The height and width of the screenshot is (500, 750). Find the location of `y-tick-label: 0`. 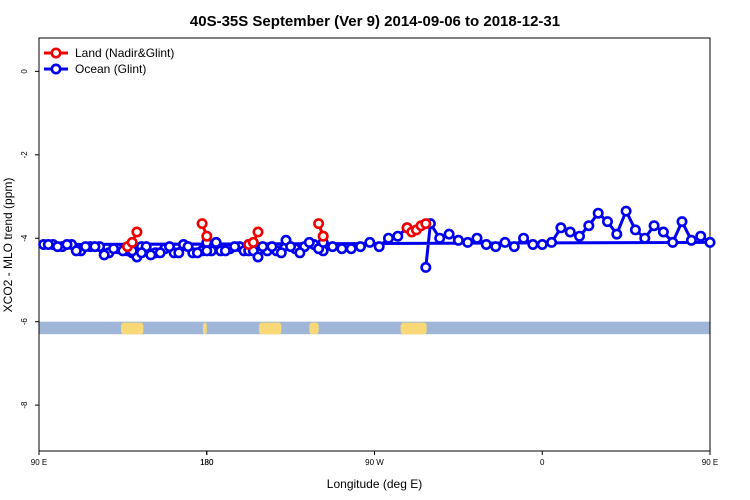

y-tick-label: 0 is located at coordinates (24, 71).